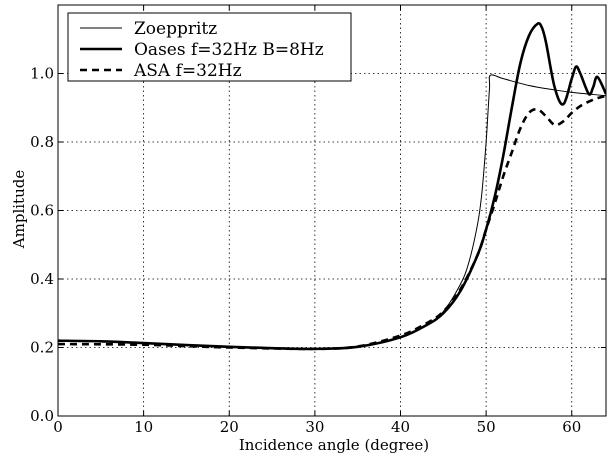 This screenshot has height=459, width=608. What do you see at coordinates (486, 427) in the screenshot?
I see `x-tick-label: 50` at bounding box center [486, 427].